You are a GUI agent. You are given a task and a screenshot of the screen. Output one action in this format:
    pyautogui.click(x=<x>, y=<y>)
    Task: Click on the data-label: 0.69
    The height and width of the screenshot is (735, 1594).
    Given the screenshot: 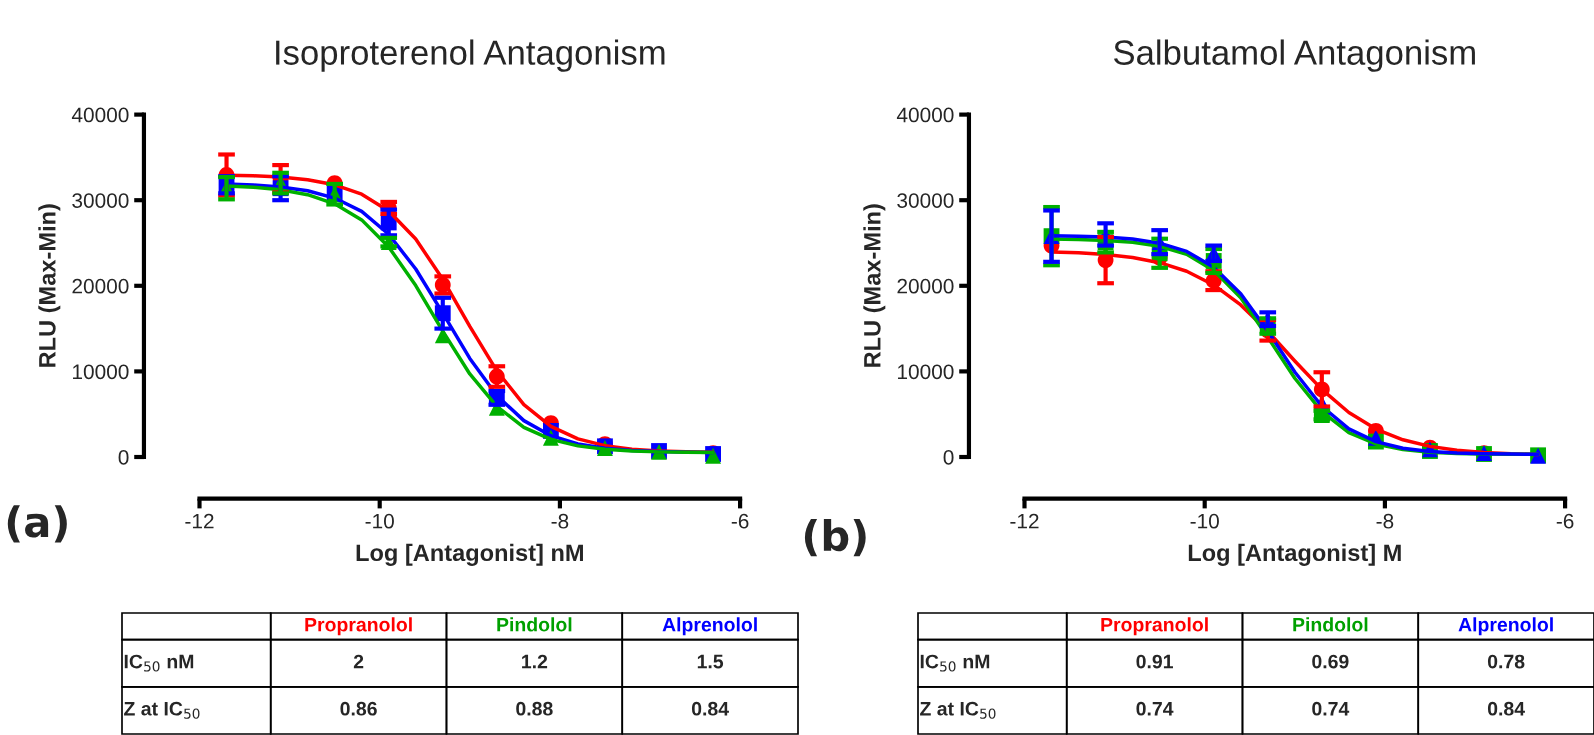 What is the action you would take?
    pyautogui.click(x=1330, y=661)
    